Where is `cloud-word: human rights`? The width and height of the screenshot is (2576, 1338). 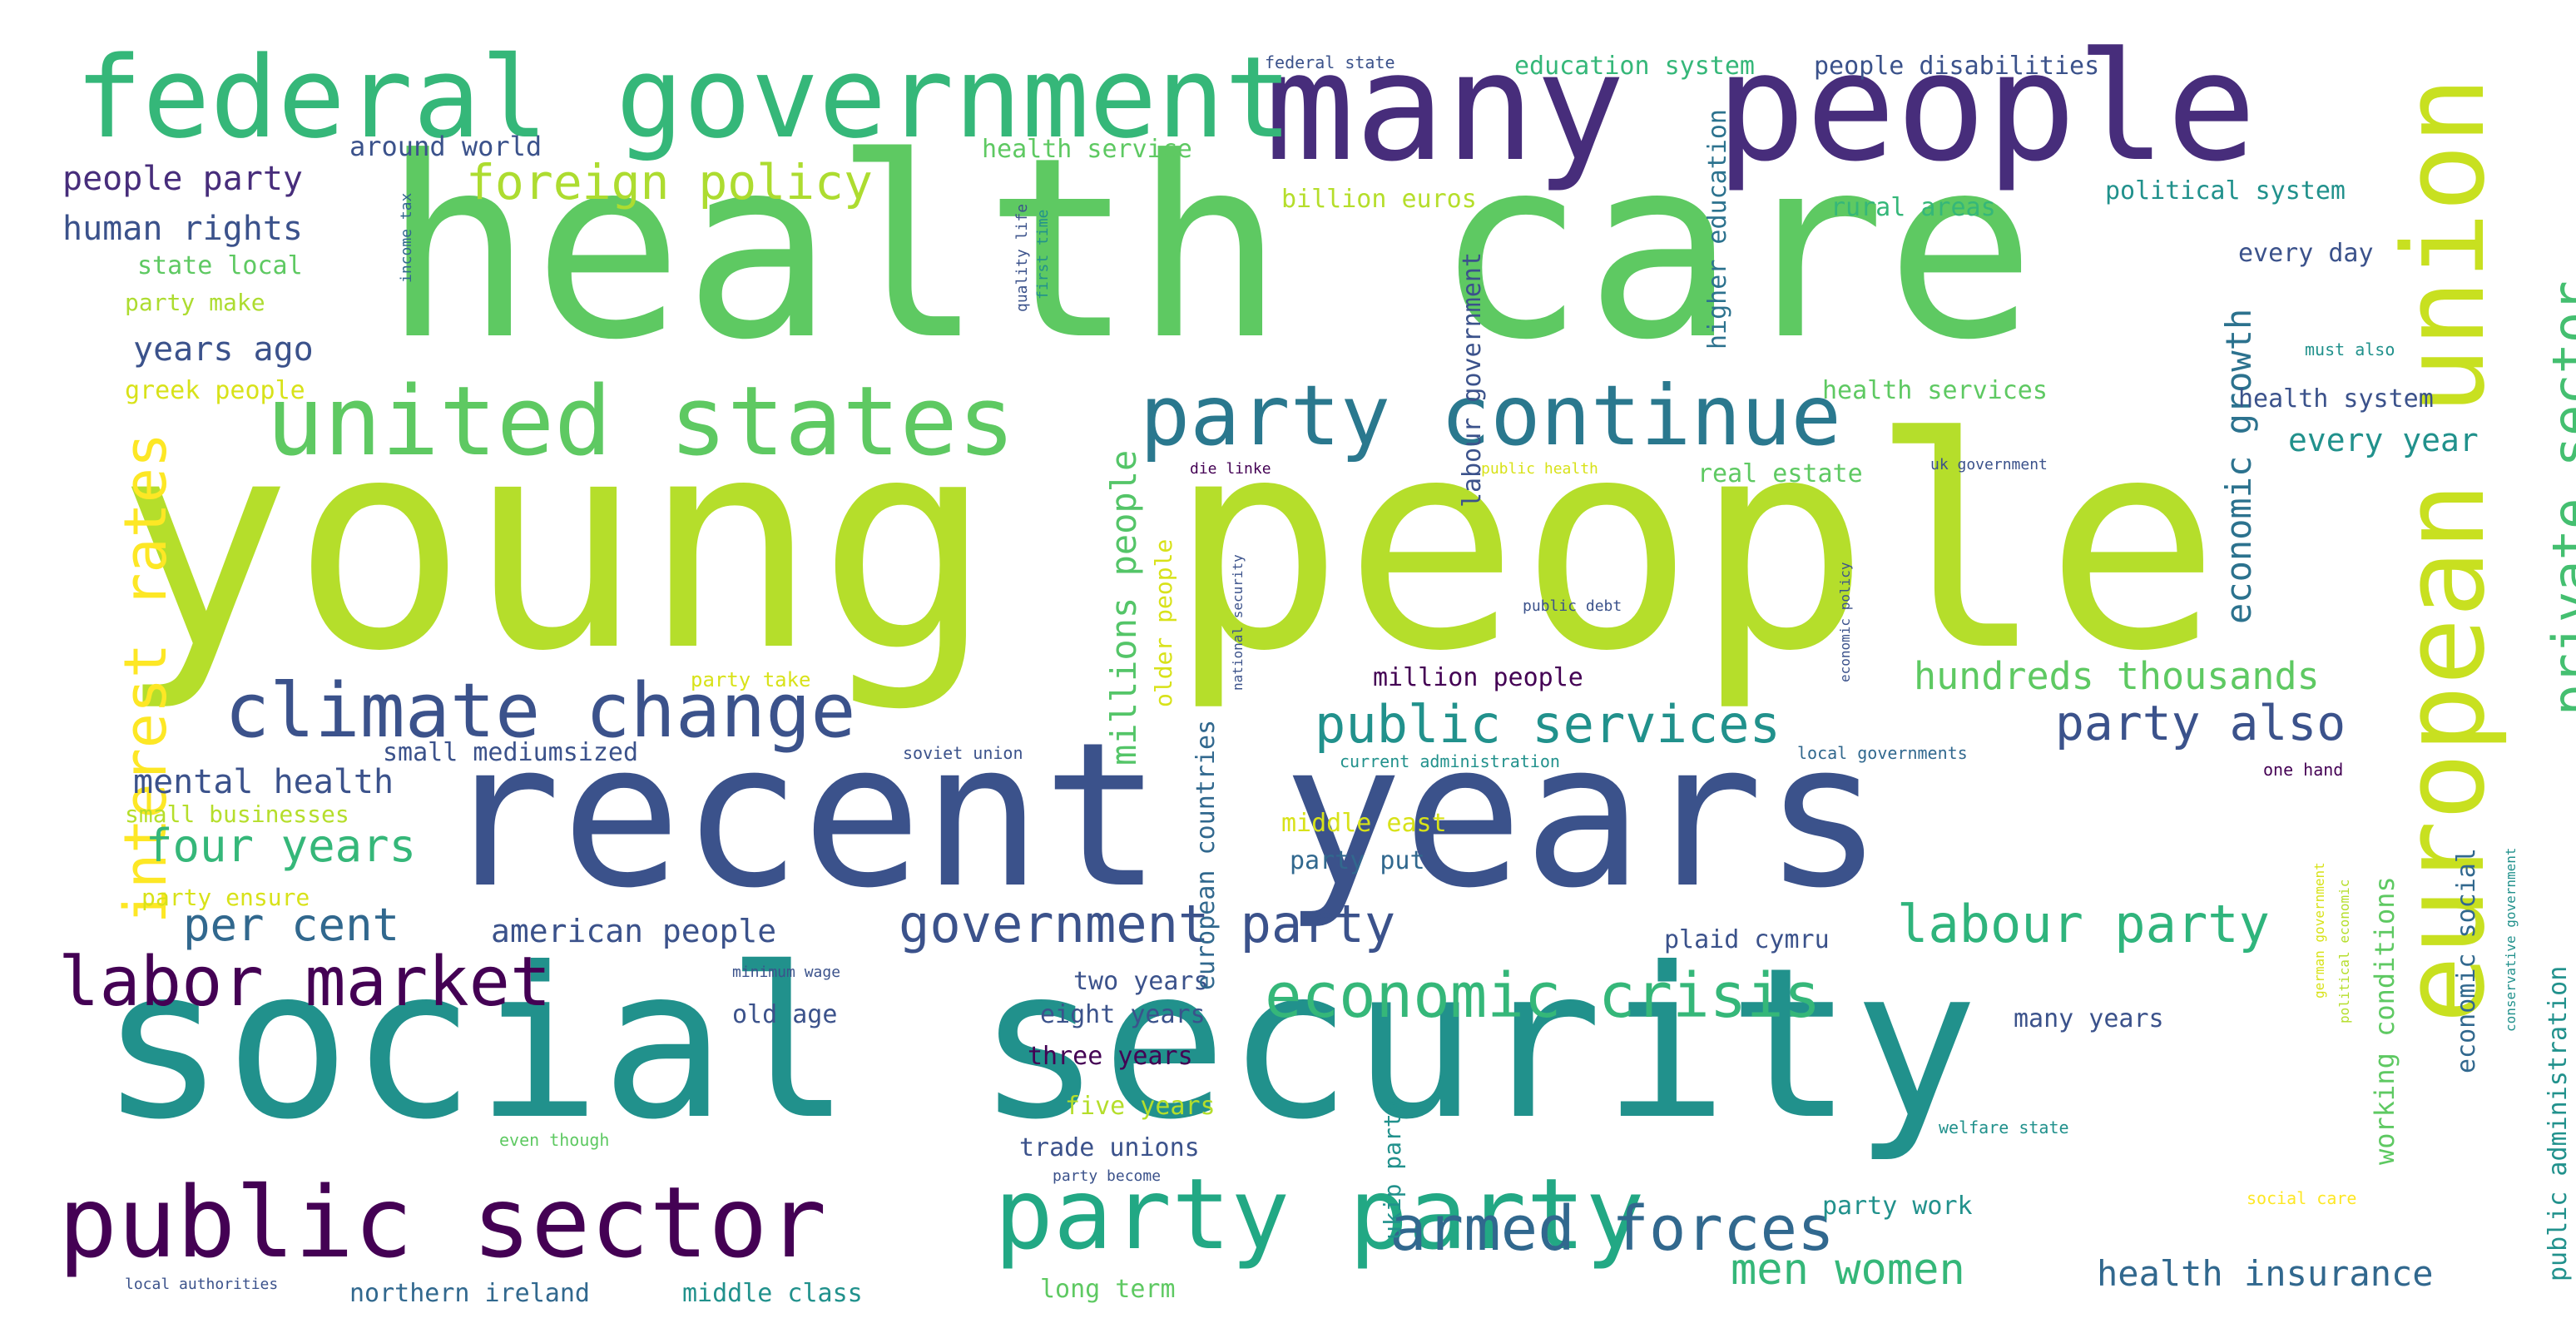 cloud-word: human rights is located at coordinates (183, 229).